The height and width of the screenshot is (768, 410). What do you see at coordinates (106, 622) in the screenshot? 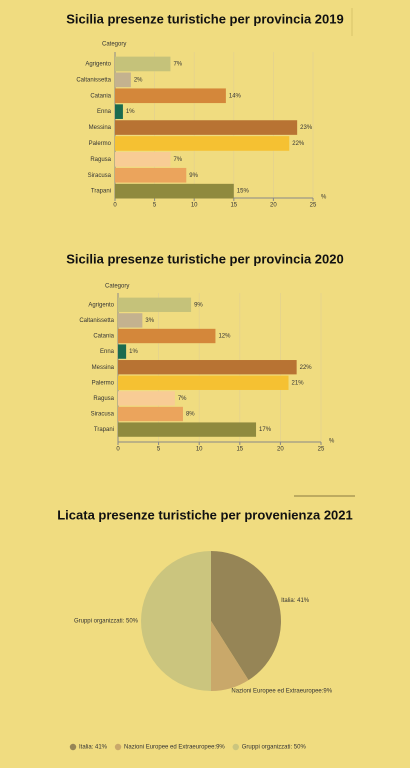
I see `slice-label: Gruppi organizzati: 50%` at bounding box center [106, 622].